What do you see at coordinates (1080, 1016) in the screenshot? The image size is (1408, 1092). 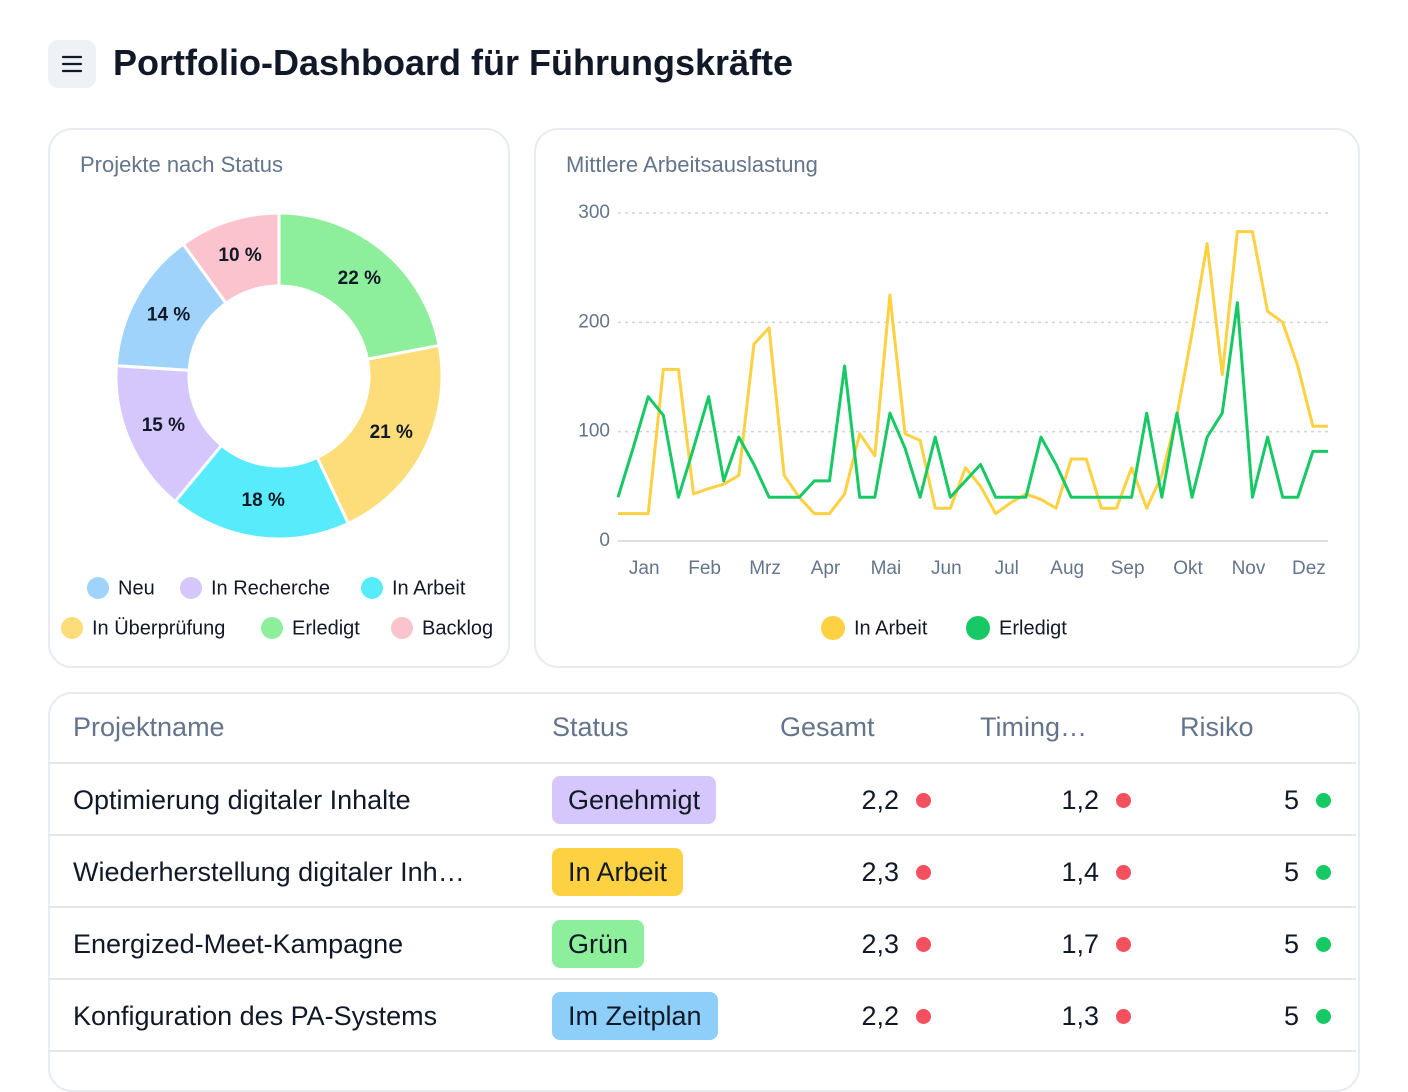 I see `timing-value: 1,3` at bounding box center [1080, 1016].